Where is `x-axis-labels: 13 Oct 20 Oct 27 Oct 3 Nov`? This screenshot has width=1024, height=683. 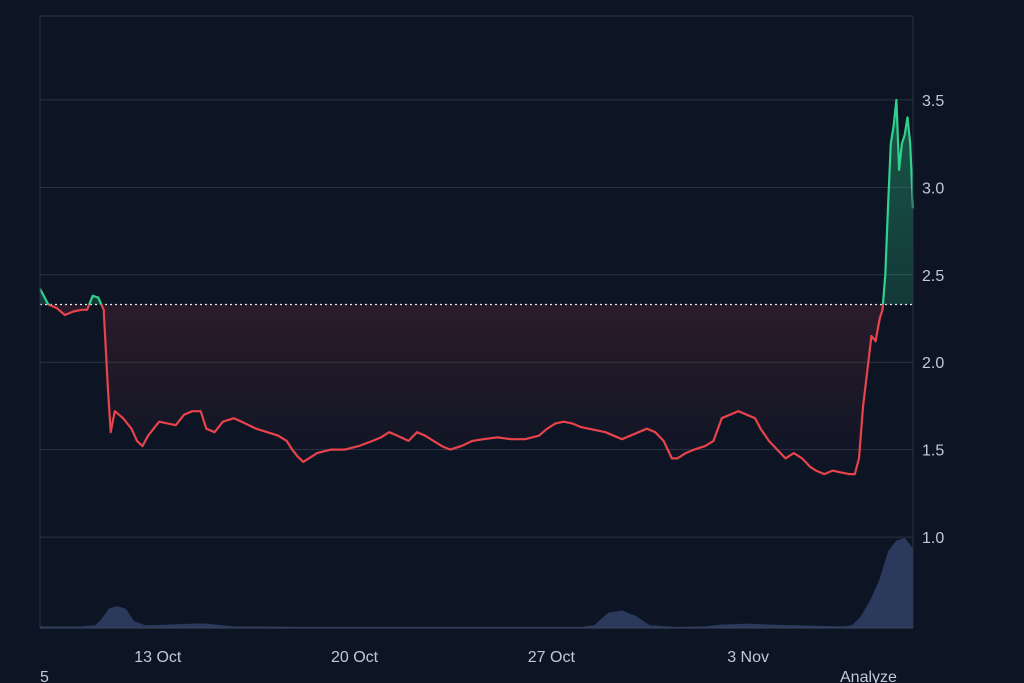
x-axis-labels: 13 Oct 20 Oct 27 Oct 3 Nov is located at coordinates (451, 657).